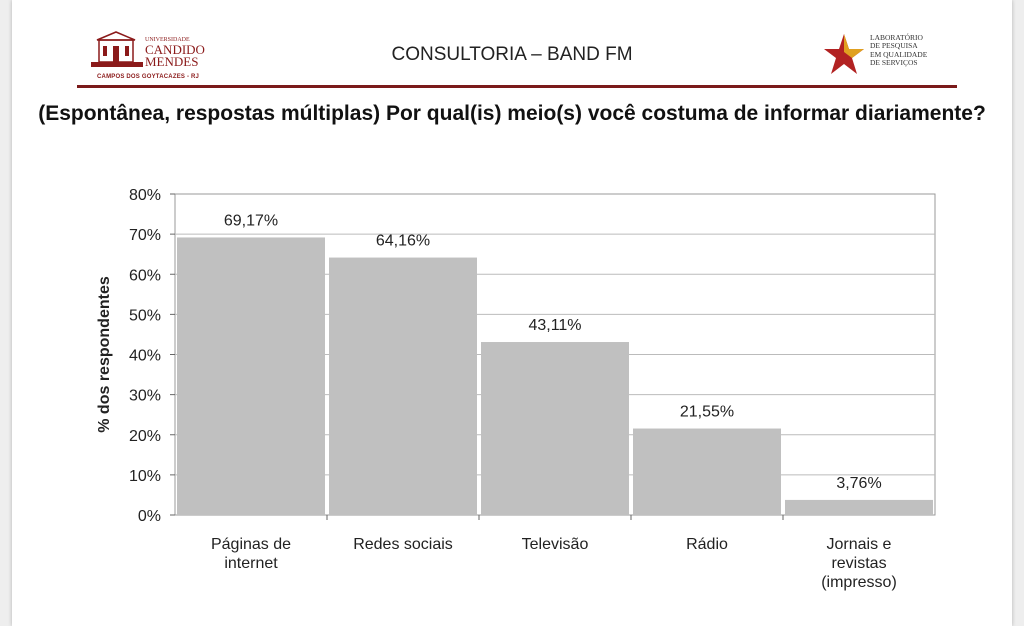  Describe the element at coordinates (117, 49) in the screenshot. I see `university-building-icon` at that location.